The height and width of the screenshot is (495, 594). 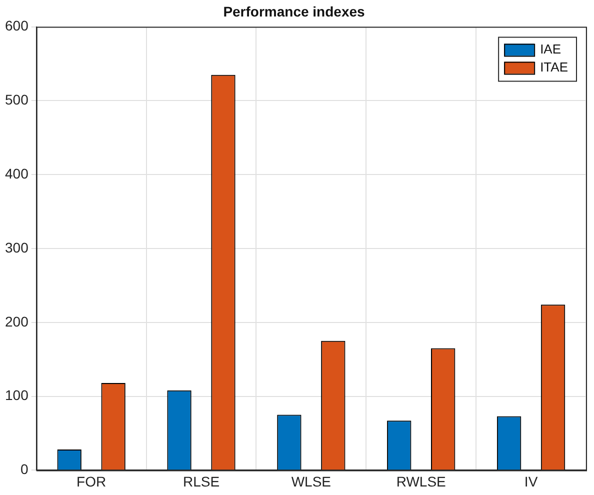 I want to click on chart-title: Performance indexes, so click(x=294, y=11).